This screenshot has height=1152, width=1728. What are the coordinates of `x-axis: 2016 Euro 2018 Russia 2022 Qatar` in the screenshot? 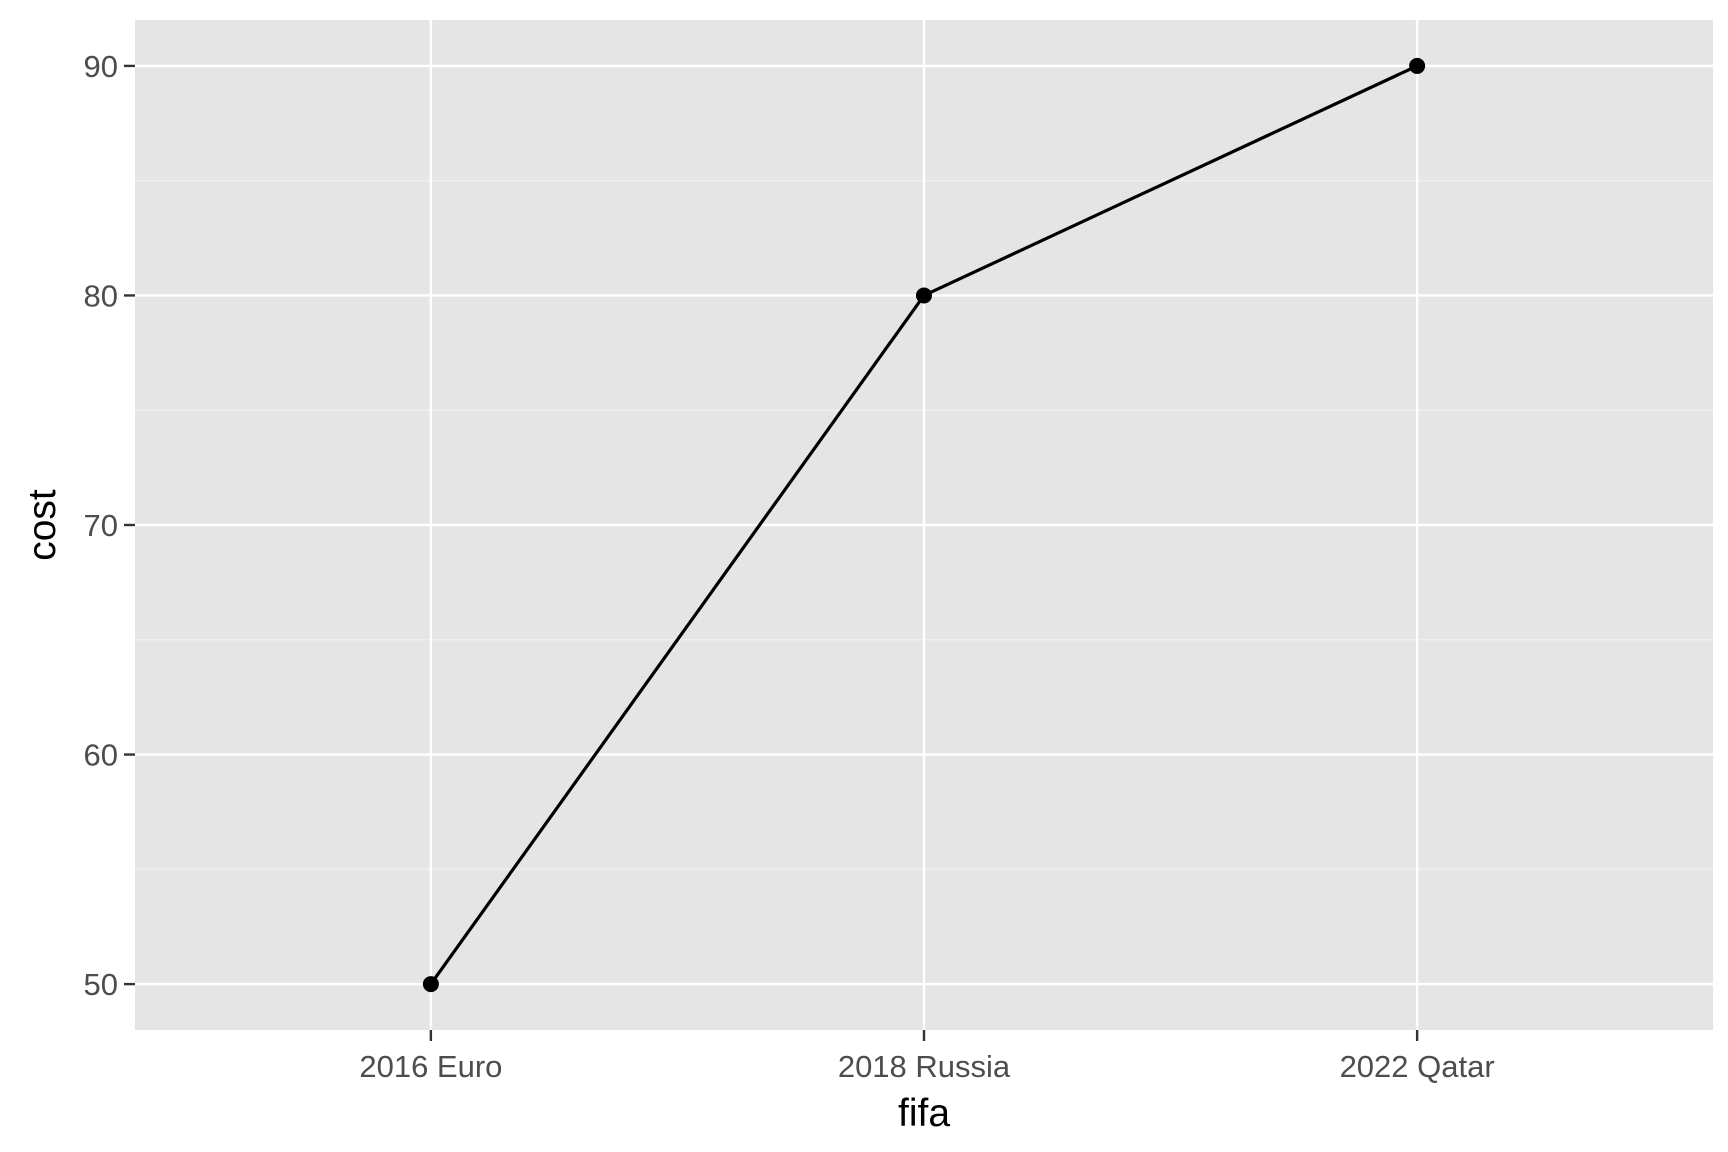 It's located at (927, 1057).